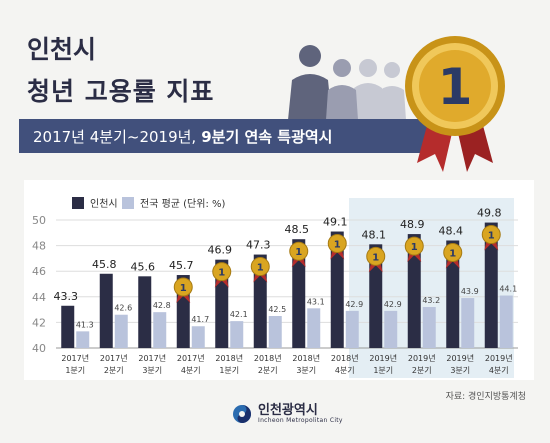 The width and height of the screenshot is (550, 443). Describe the element at coordinates (66, 296) in the screenshot. I see `data-label-incheon: 43.3` at that location.